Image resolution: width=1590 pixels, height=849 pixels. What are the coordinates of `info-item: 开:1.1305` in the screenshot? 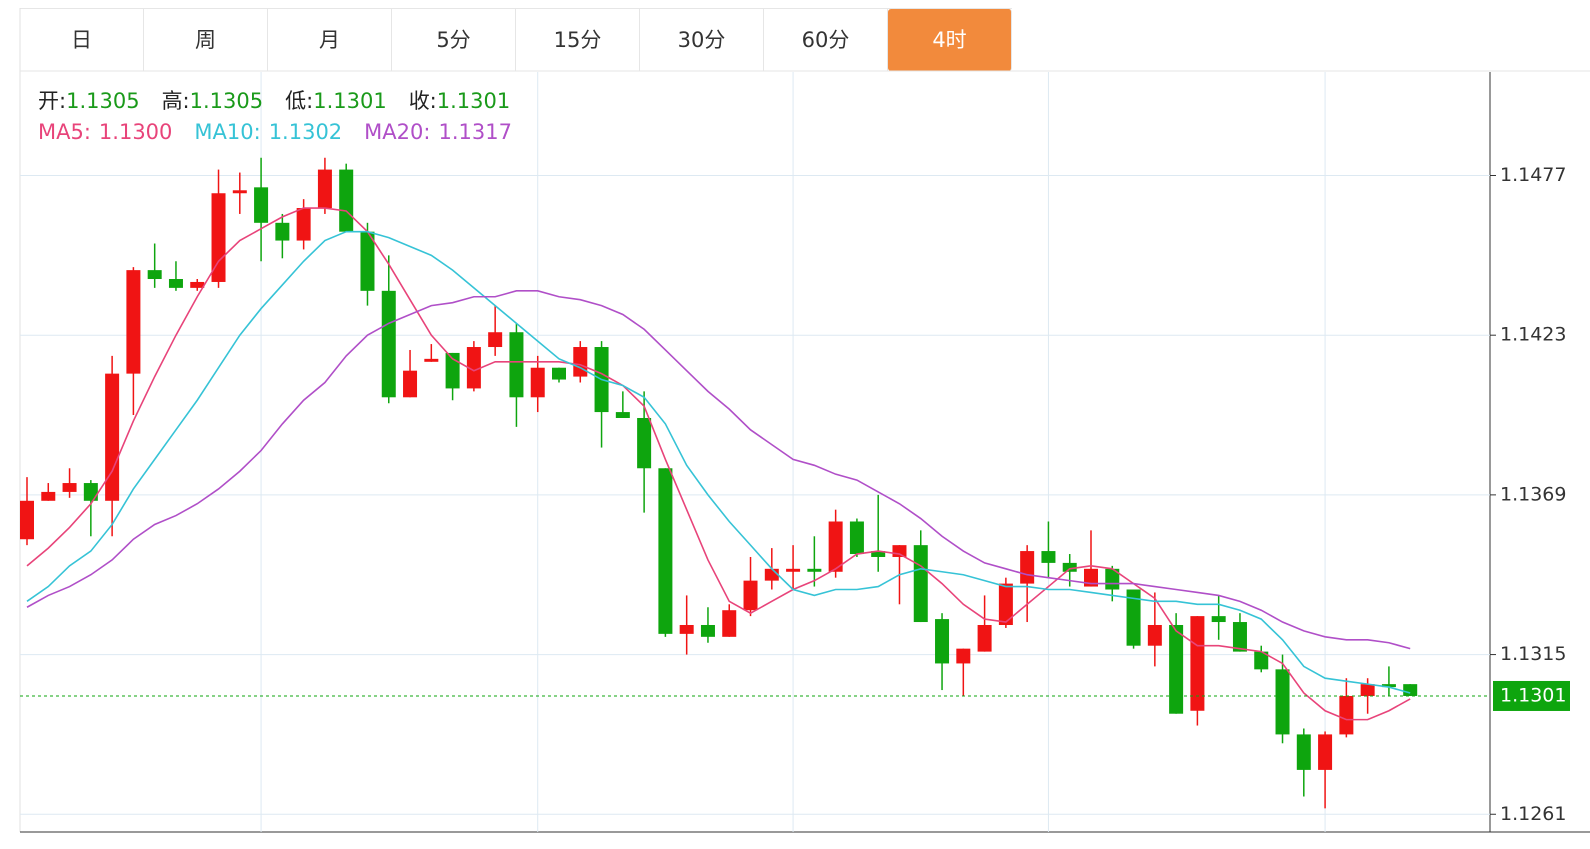 It's located at (89, 101).